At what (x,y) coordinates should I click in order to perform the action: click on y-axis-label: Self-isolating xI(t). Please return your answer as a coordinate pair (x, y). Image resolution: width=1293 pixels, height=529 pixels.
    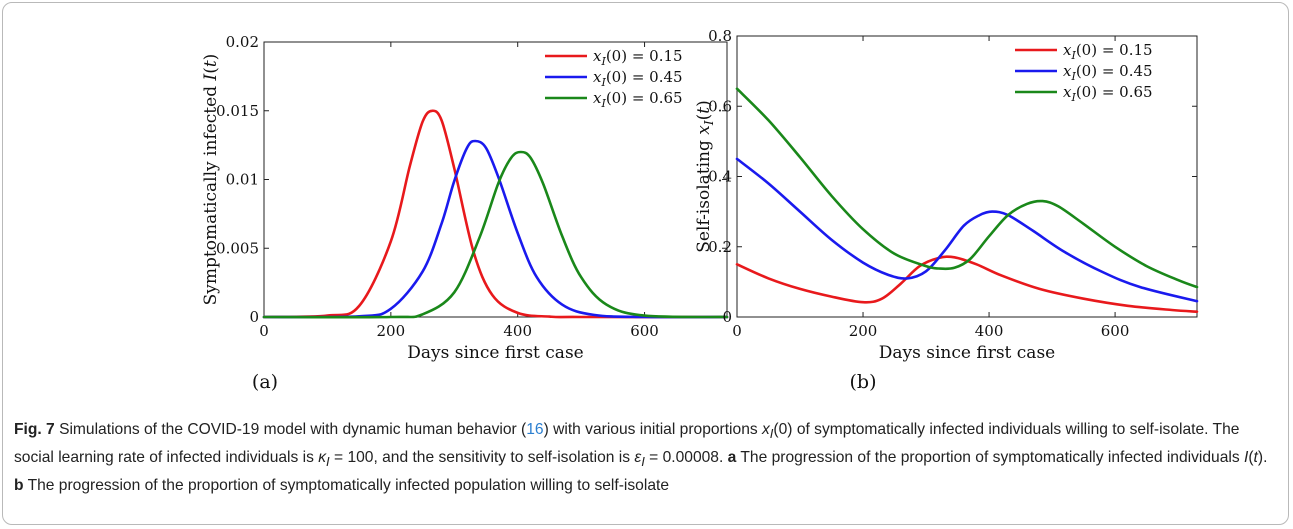
    Looking at the image, I should click on (705, 176).